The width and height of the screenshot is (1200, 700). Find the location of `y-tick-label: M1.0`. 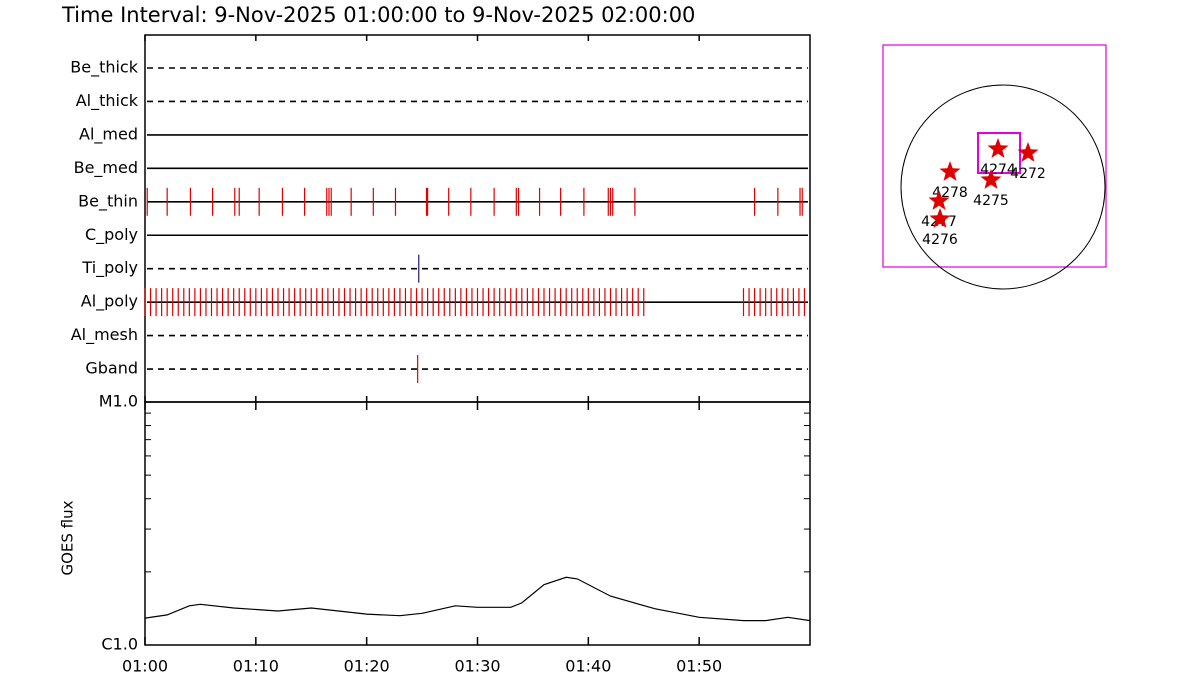

y-tick-label: M1.0 is located at coordinates (118, 401).